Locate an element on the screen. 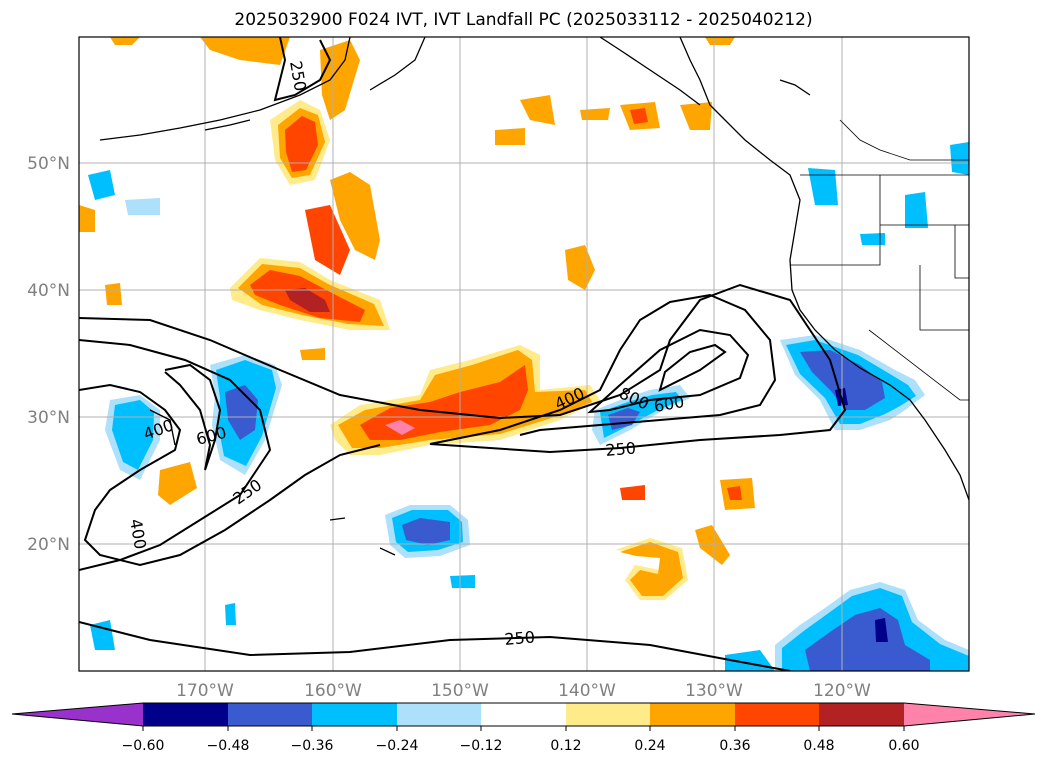 The height and width of the screenshot is (765, 1047). colorbar-tick-label: −0.60 is located at coordinates (143, 746).